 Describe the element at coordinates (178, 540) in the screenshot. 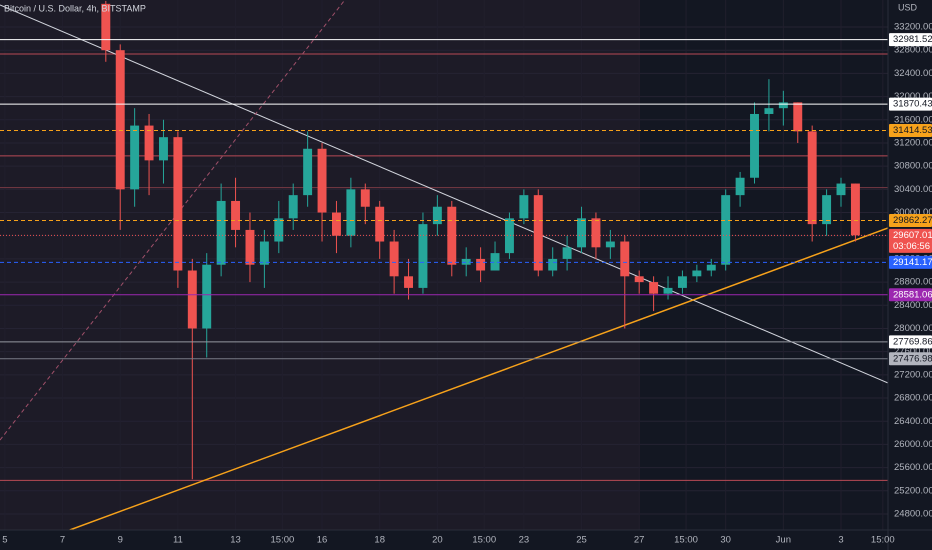

I see `x-tick-label: 11` at that location.